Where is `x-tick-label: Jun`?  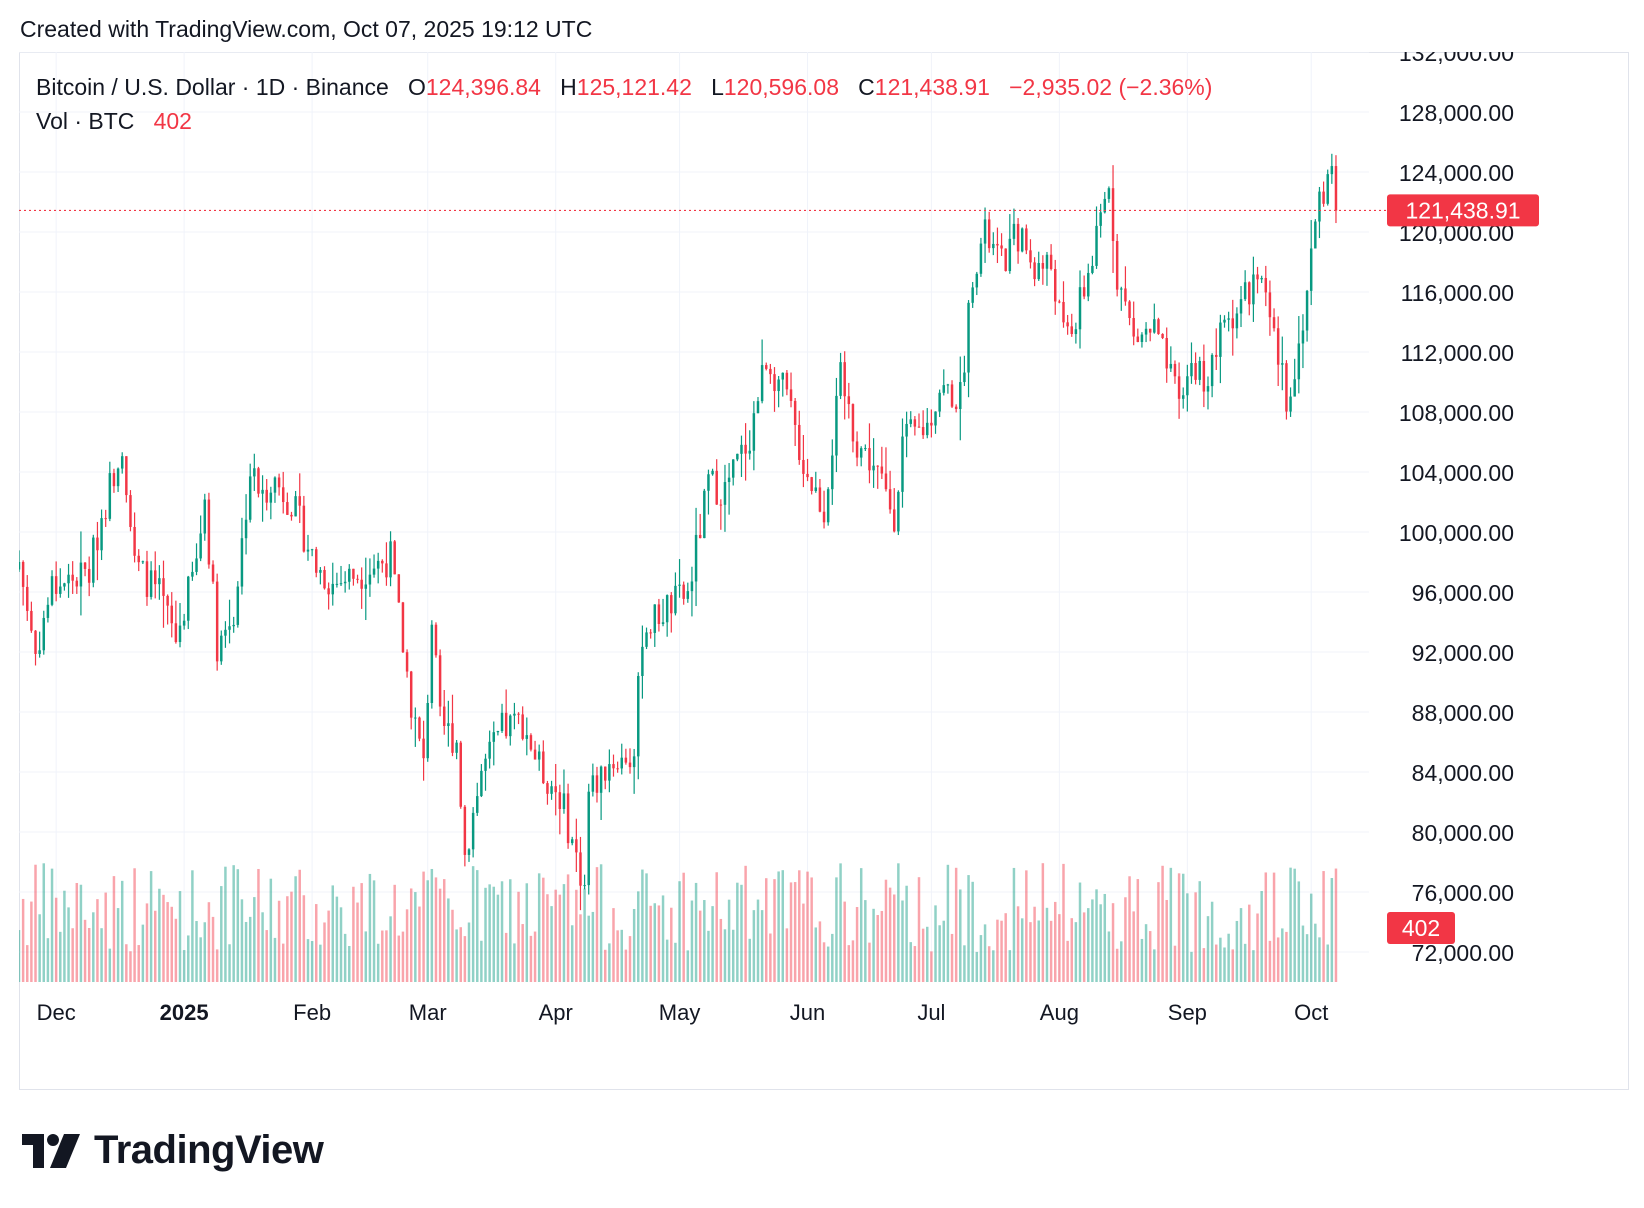
x-tick-label: Jun is located at coordinates (807, 1012).